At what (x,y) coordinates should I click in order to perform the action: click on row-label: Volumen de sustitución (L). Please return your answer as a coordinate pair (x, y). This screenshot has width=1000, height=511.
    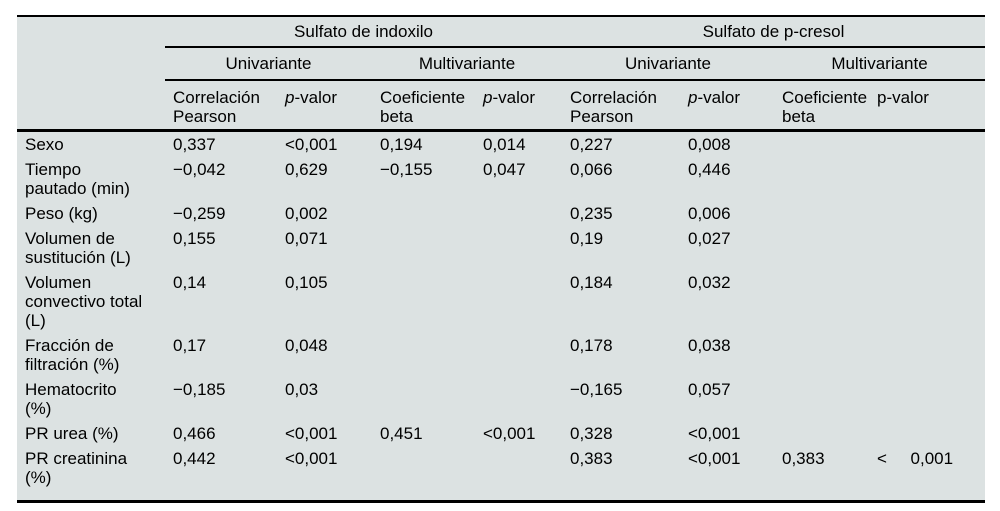
    Looking at the image, I should click on (78, 248).